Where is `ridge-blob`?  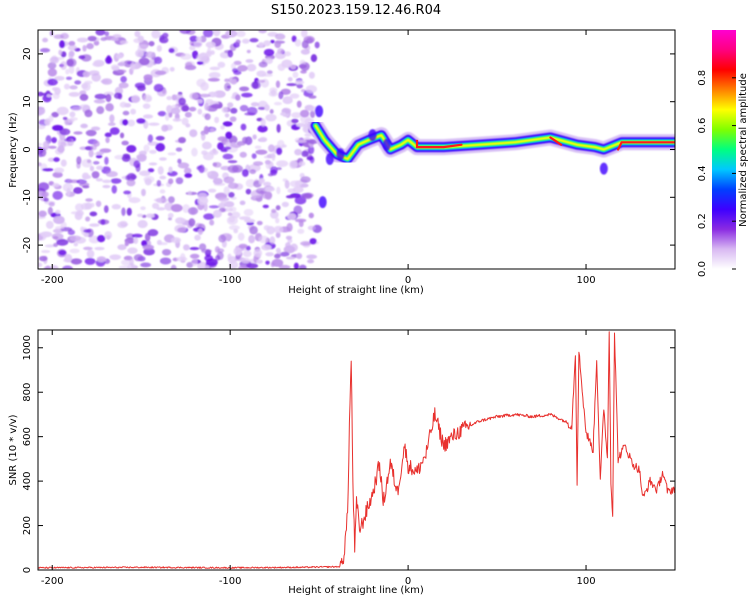 ridge-blob is located at coordinates (329, 159).